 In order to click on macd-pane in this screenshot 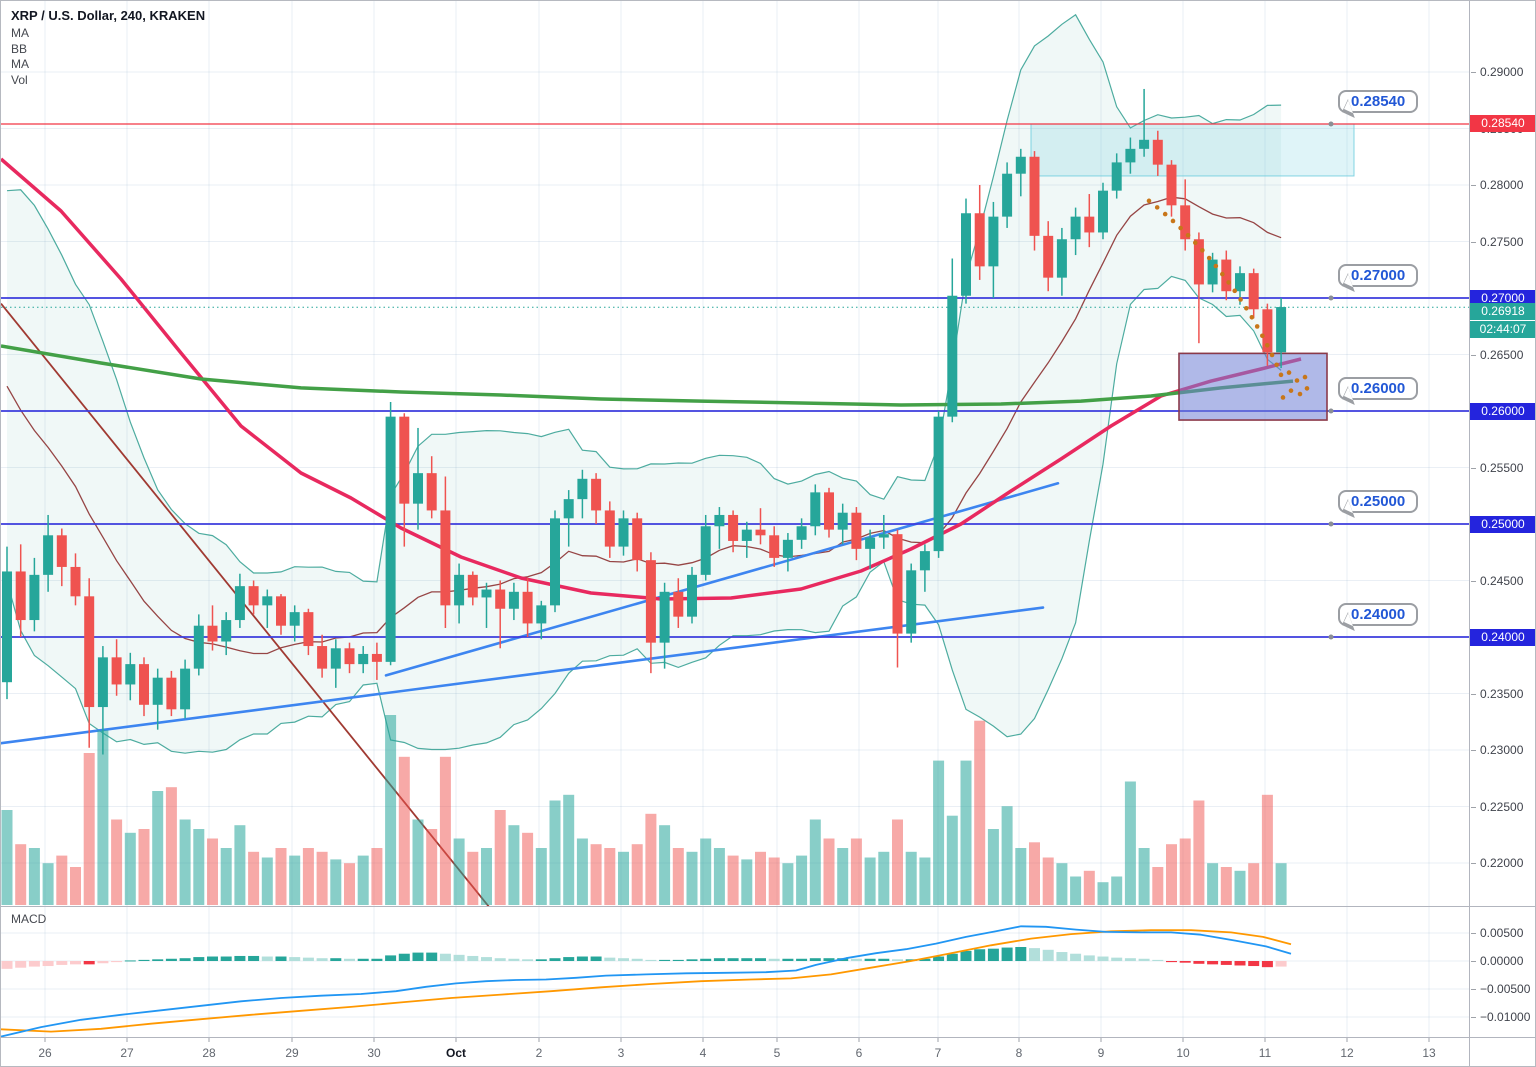, I will do `click(735, 972)`.